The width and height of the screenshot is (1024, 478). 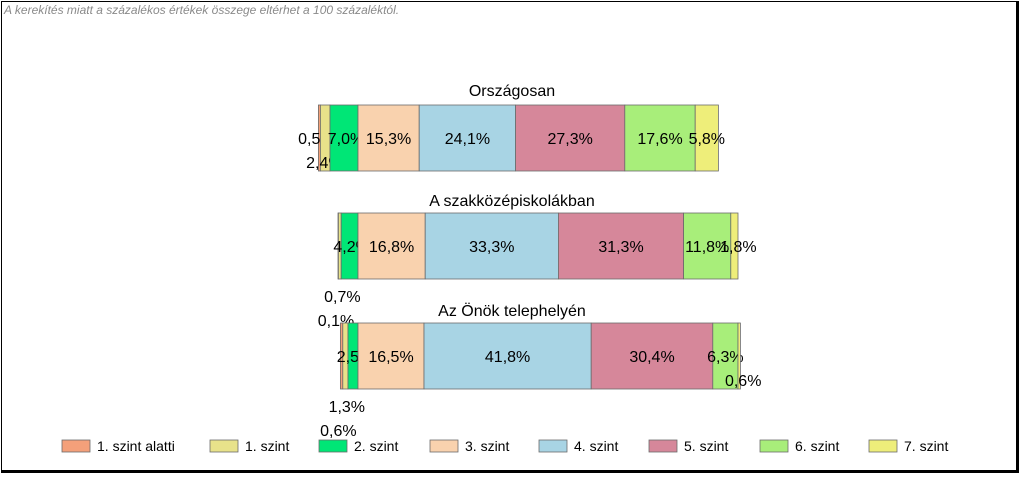 I want to click on category-title: Az Önök telephelyén, so click(x=512, y=311).